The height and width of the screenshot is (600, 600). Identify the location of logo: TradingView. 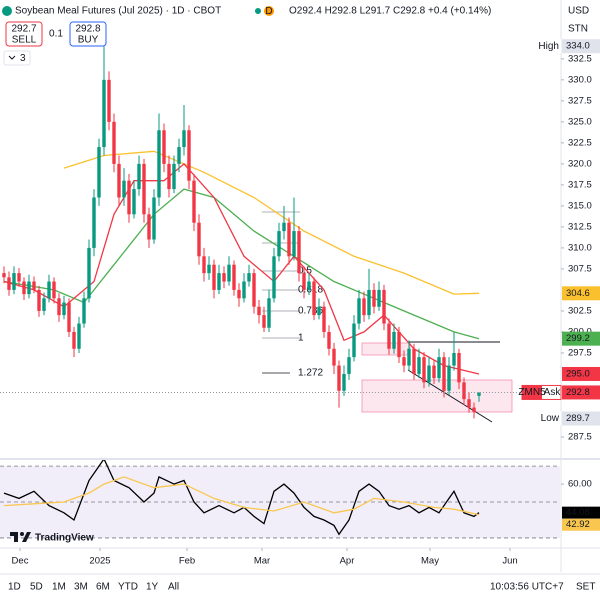
(52, 538).